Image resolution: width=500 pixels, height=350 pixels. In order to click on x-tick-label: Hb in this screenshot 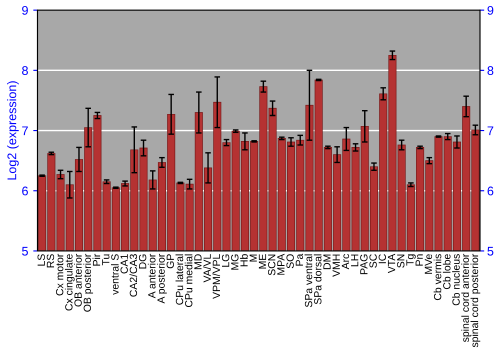, I will do `click(244, 260)`.